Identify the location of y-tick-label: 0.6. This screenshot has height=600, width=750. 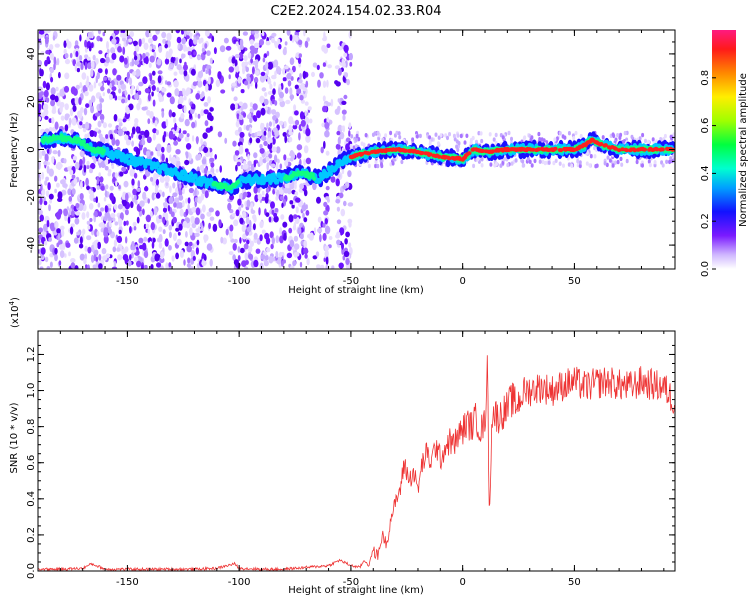
(31, 463).